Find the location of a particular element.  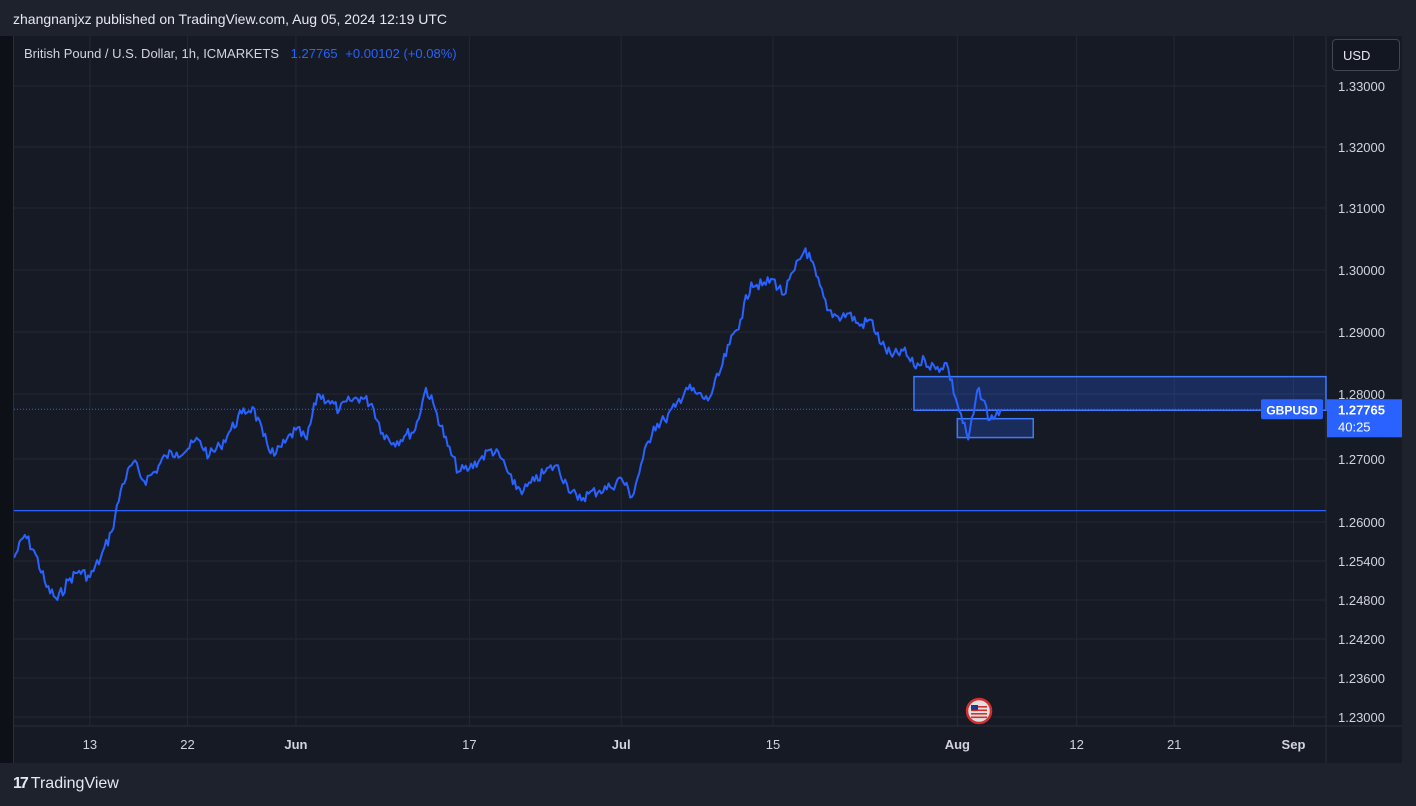

y-tick-label: 1.28000 is located at coordinates (1361, 394).